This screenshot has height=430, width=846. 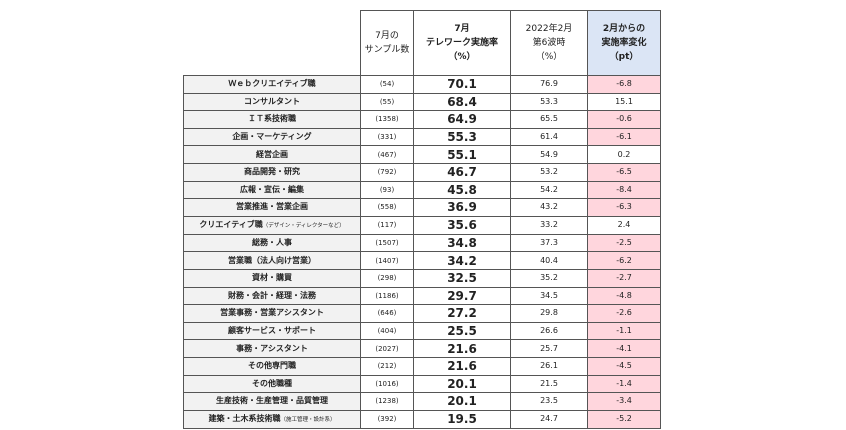 I want to click on change-cell: -1.1, so click(x=624, y=331).